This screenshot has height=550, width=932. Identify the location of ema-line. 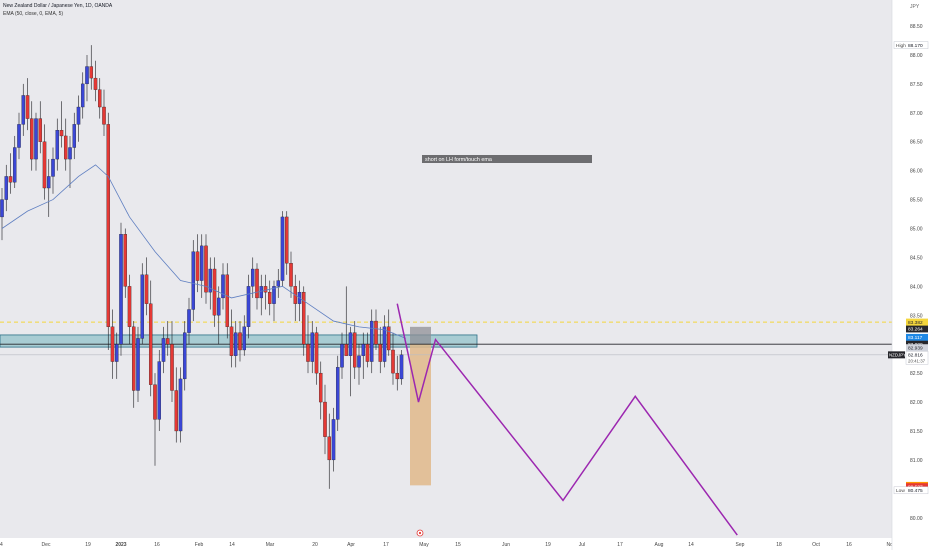
(203, 251).